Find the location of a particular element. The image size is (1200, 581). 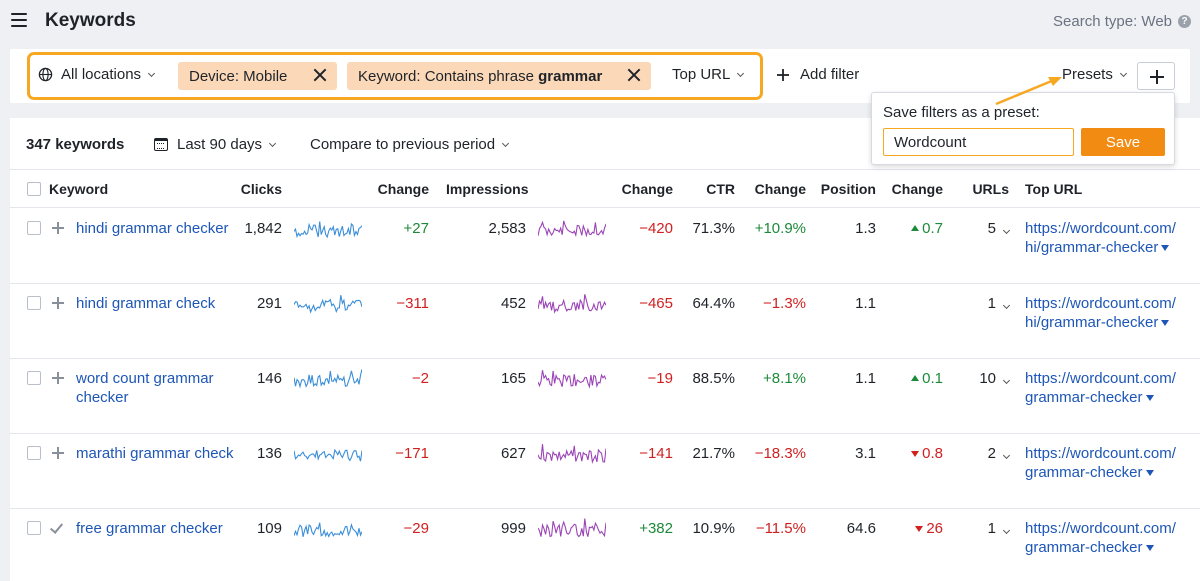

compare-dropdown: Compare to previous period is located at coordinates (410, 144).